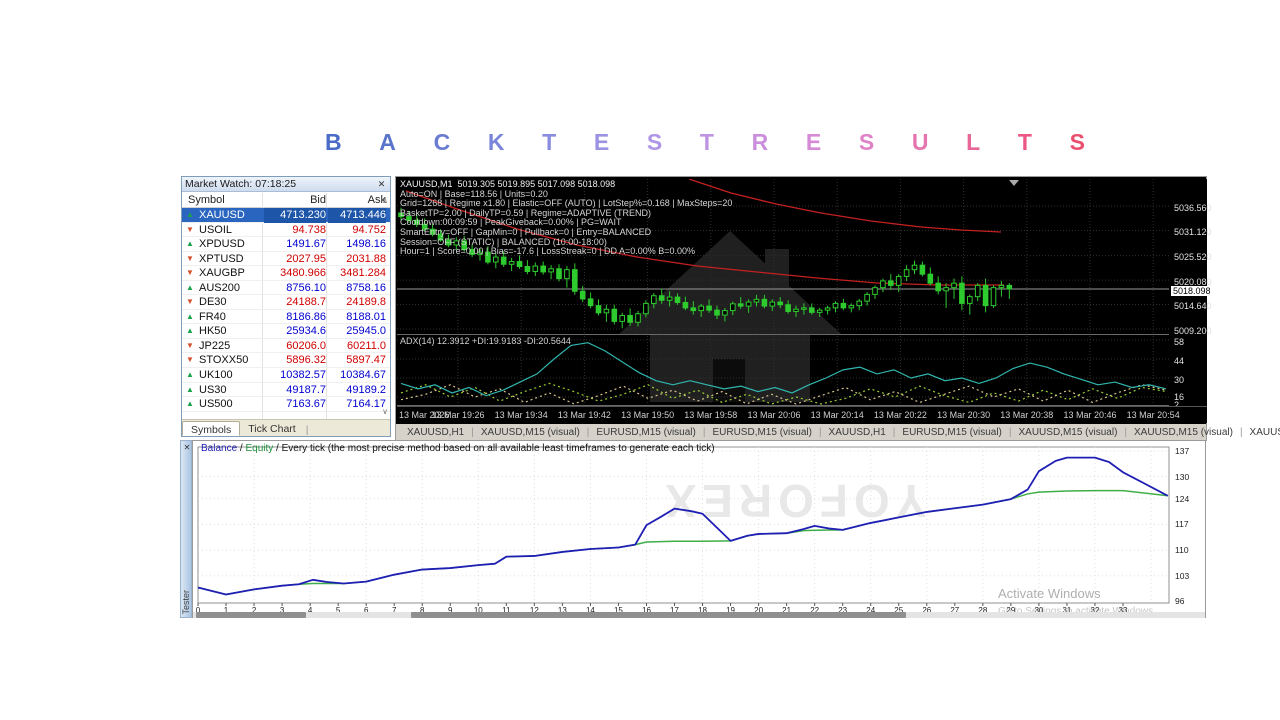 The image size is (1280, 720). I want to click on adx-scale-label: 16, so click(1179, 397).